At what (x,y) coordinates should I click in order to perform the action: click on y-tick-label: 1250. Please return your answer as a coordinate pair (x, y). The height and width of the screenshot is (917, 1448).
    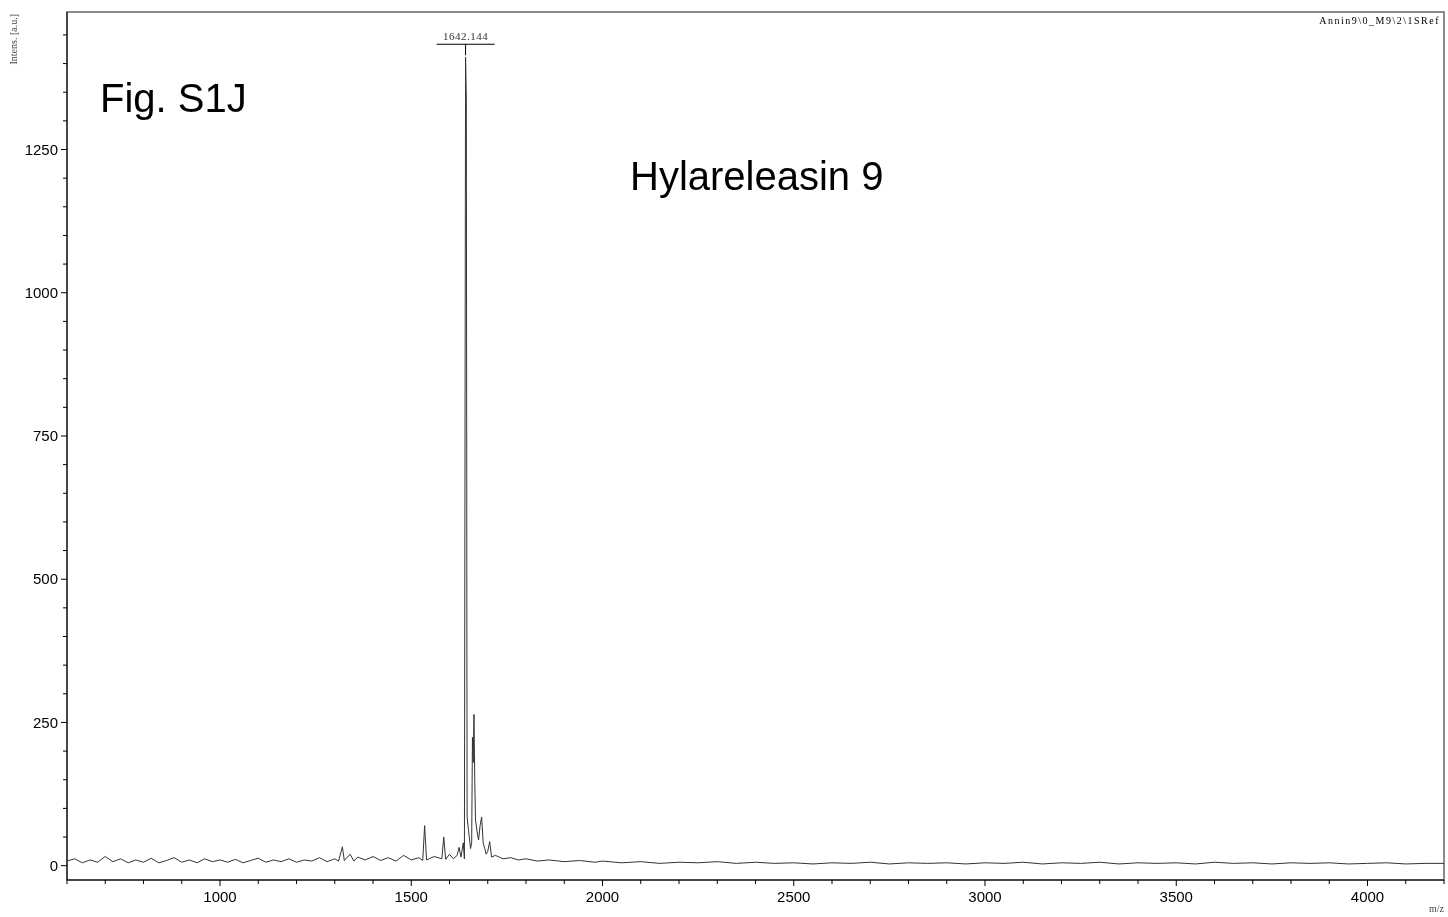
    Looking at the image, I should click on (41, 149).